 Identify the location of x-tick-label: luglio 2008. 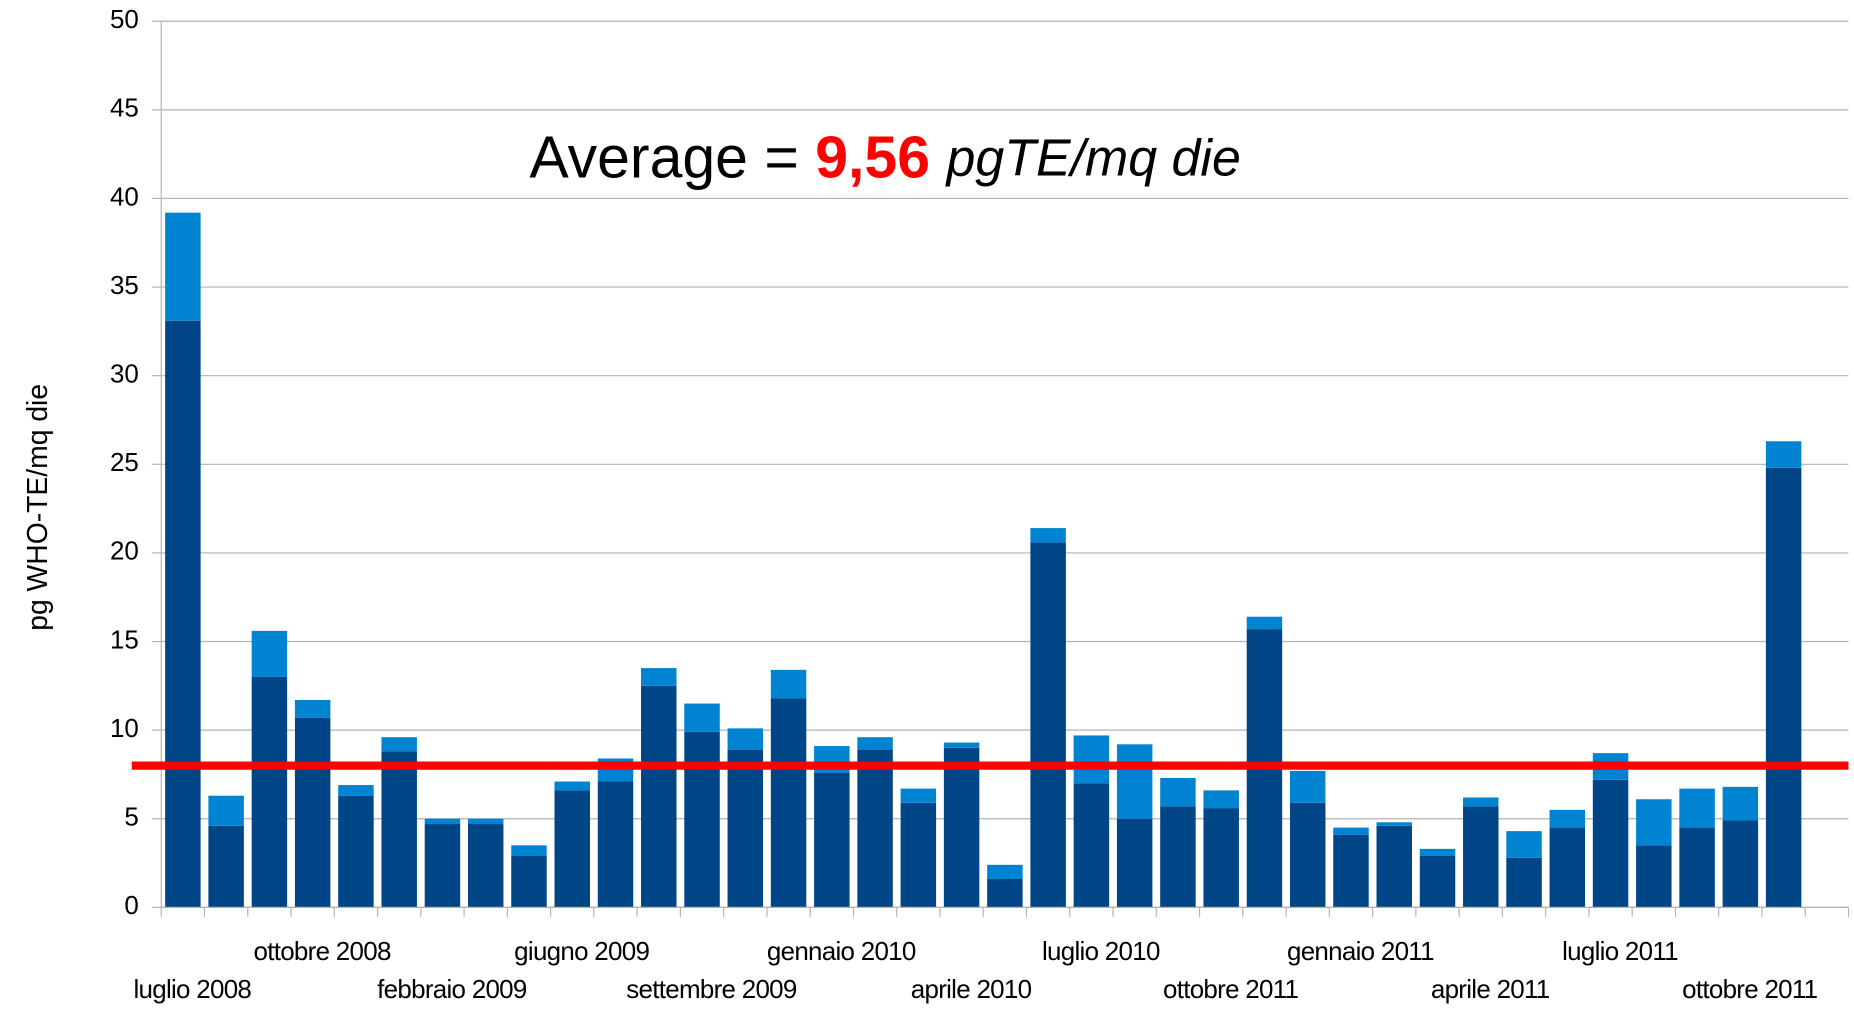
(192, 990).